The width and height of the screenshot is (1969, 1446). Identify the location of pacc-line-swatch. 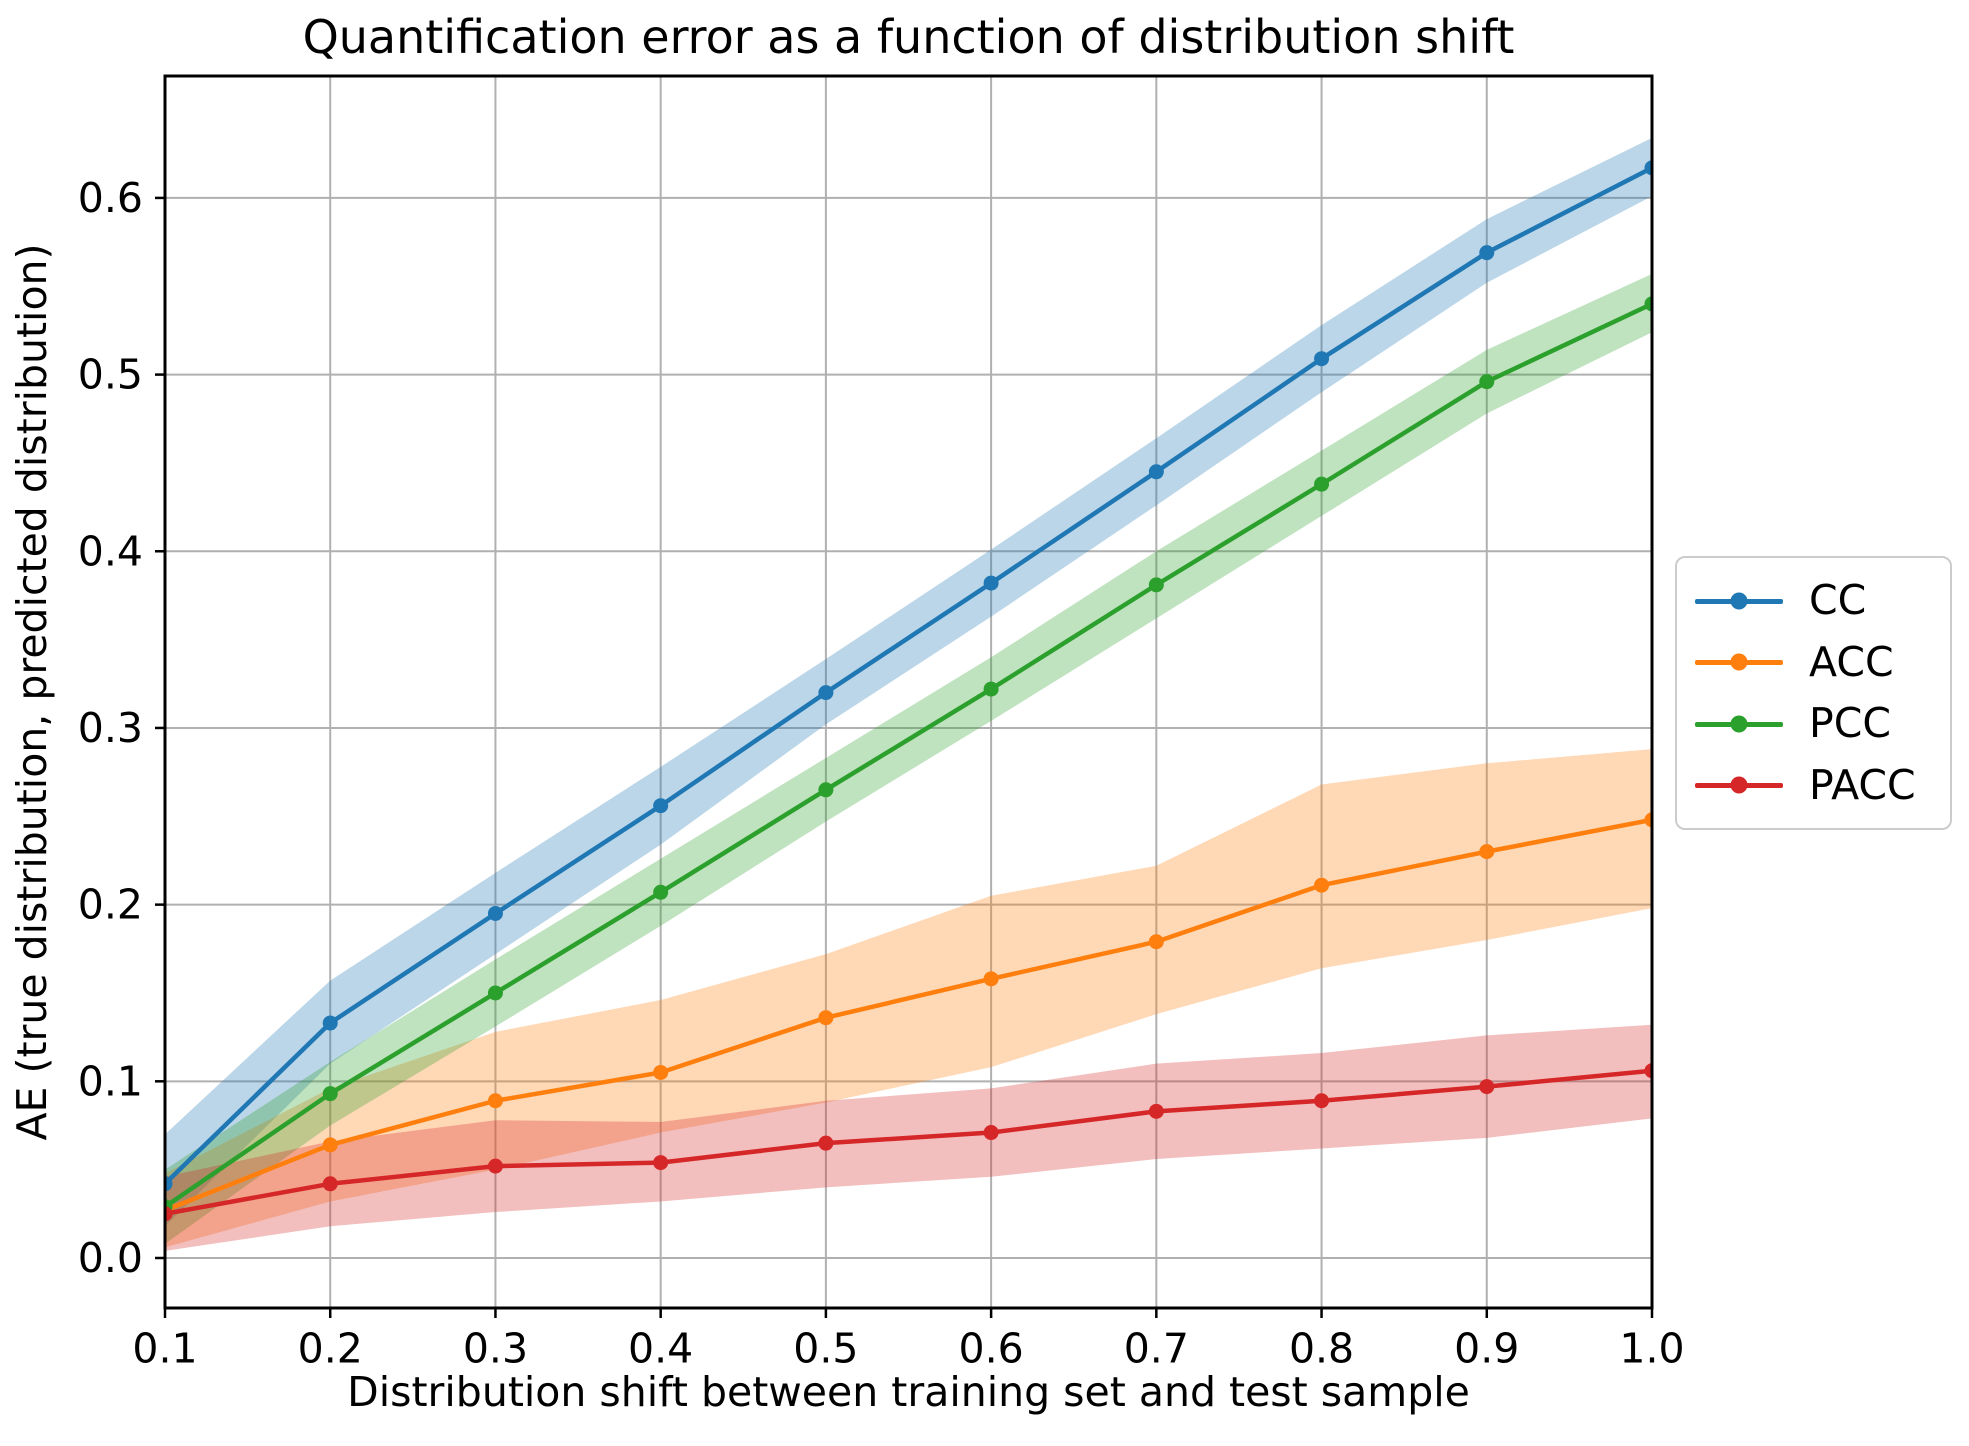
(1739, 785).